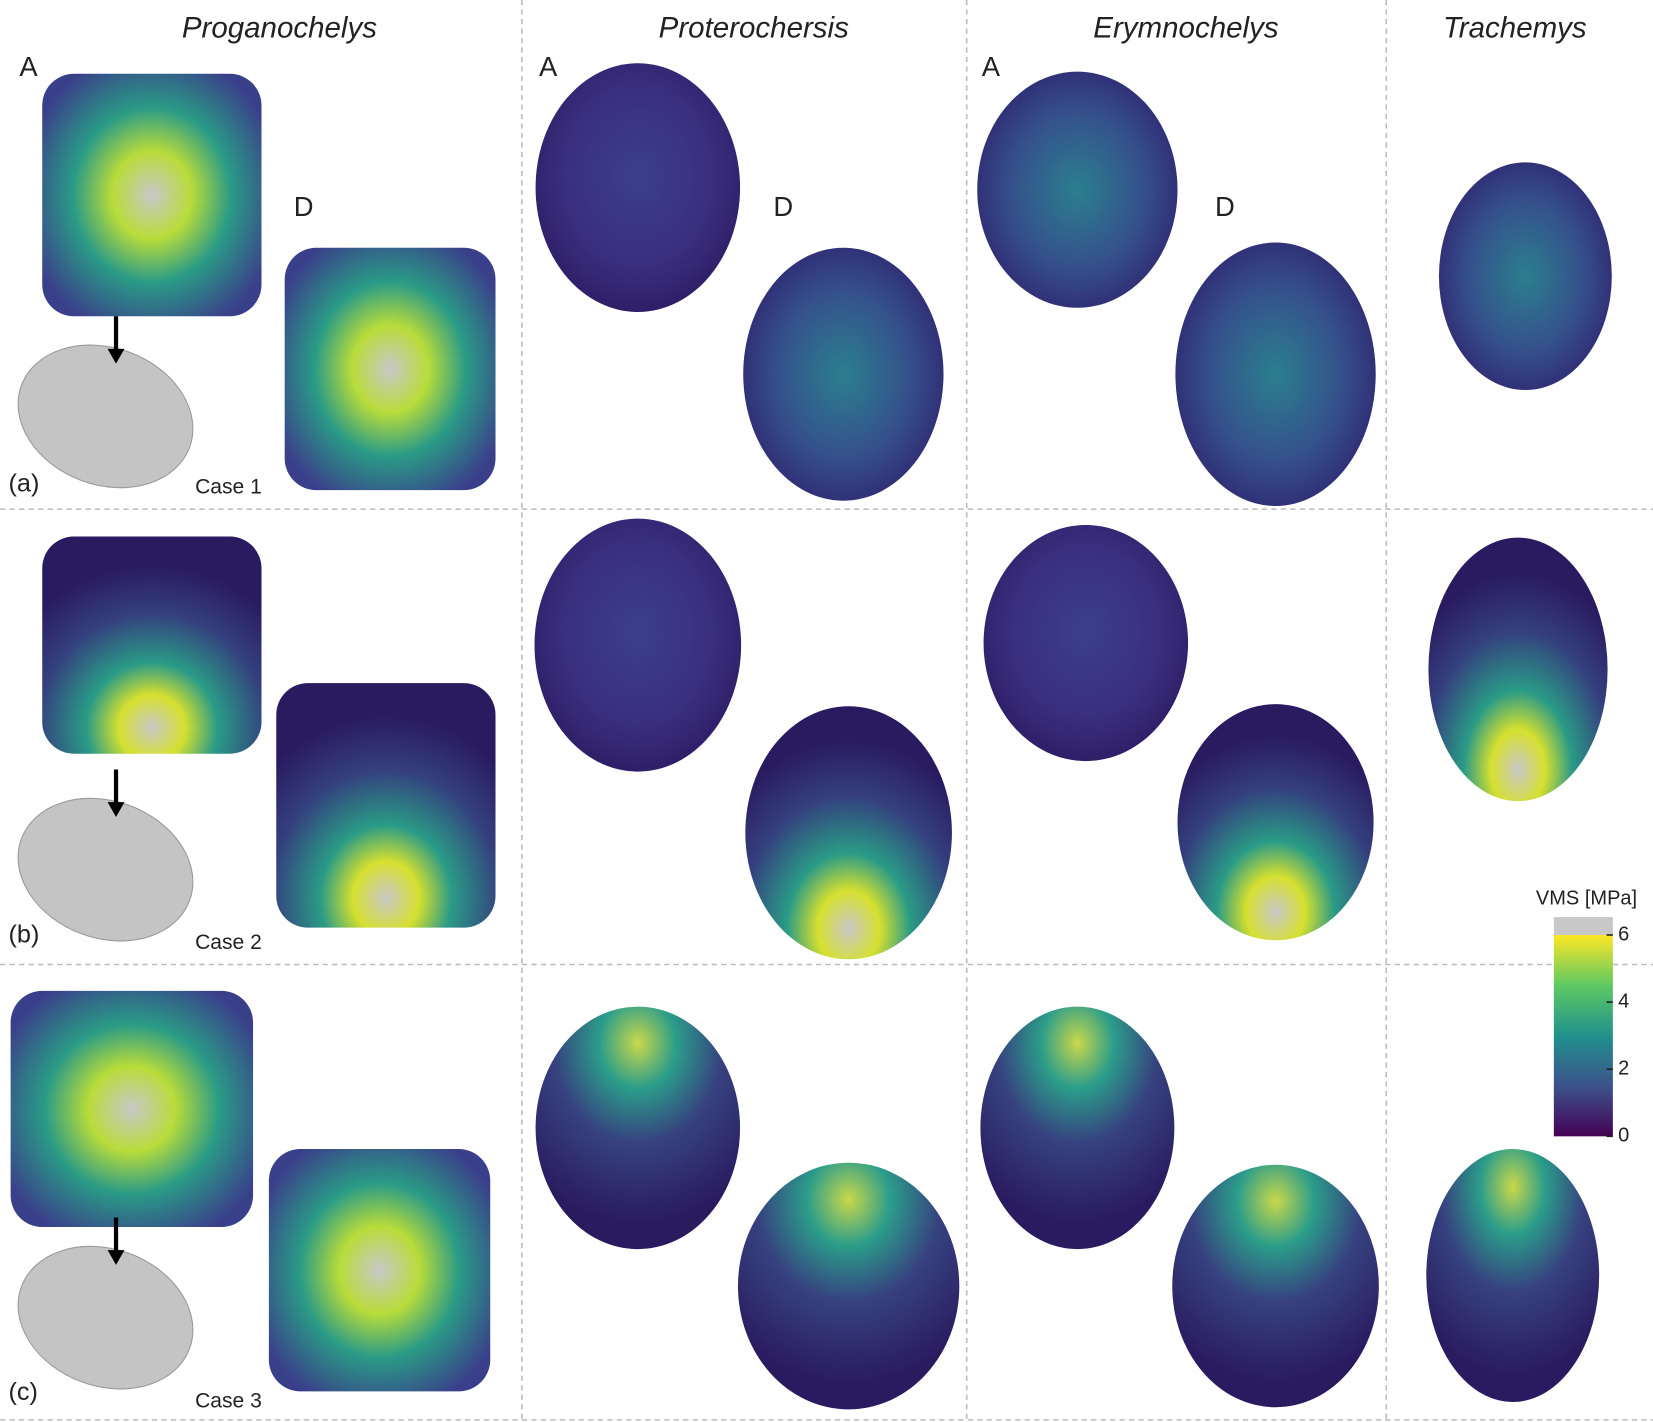 This screenshot has width=1653, height=1422. Describe the element at coordinates (1623, 934) in the screenshot. I see `colorbar-tick-label: 6` at that location.